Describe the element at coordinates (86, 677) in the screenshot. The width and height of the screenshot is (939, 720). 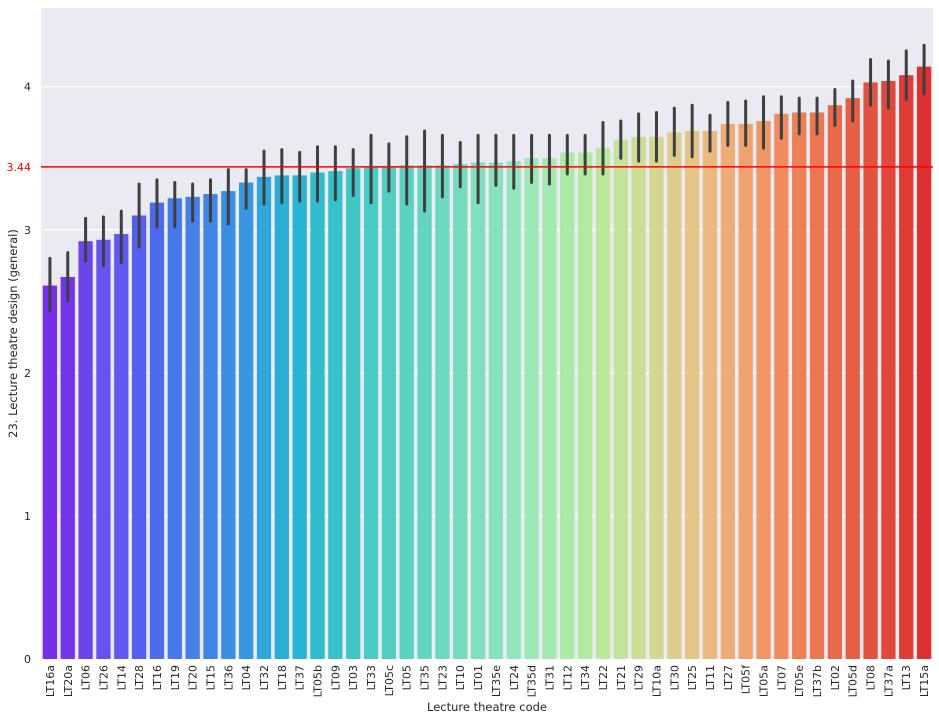
I see `x-tick-label: LT06` at that location.